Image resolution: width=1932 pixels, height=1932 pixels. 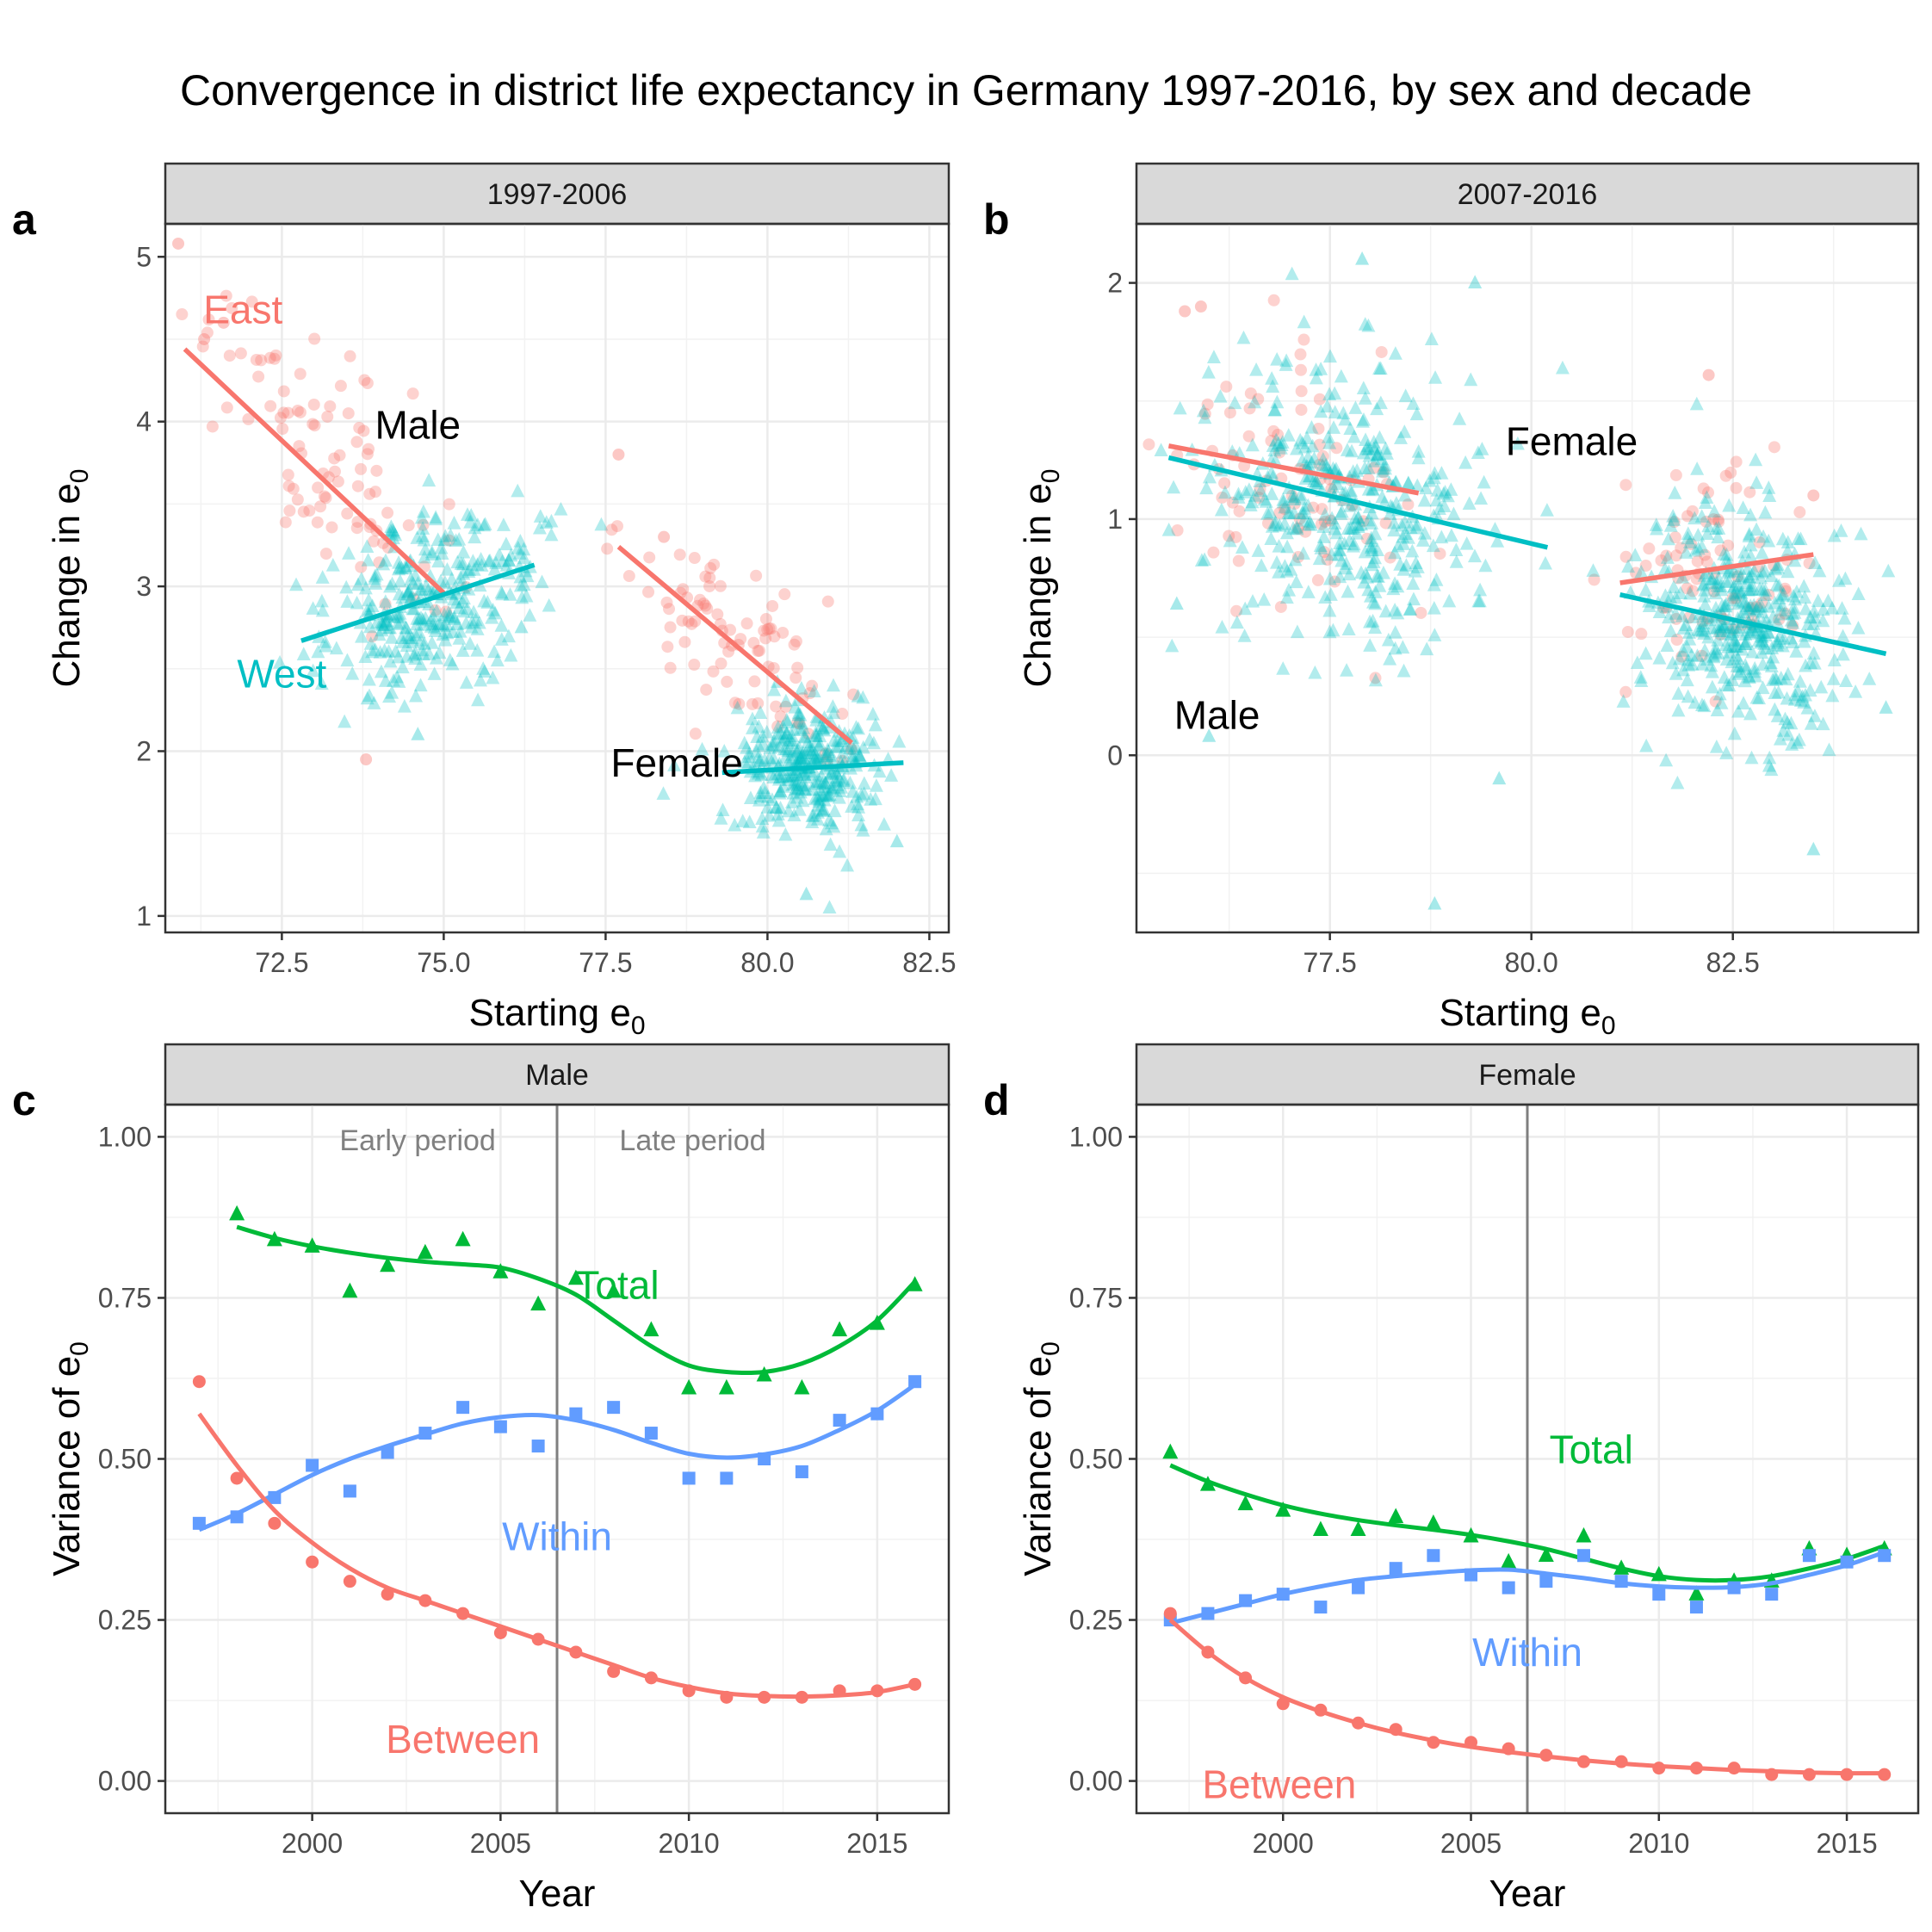 What do you see at coordinates (1115, 756) in the screenshot?
I see `y-tick-label: 0` at bounding box center [1115, 756].